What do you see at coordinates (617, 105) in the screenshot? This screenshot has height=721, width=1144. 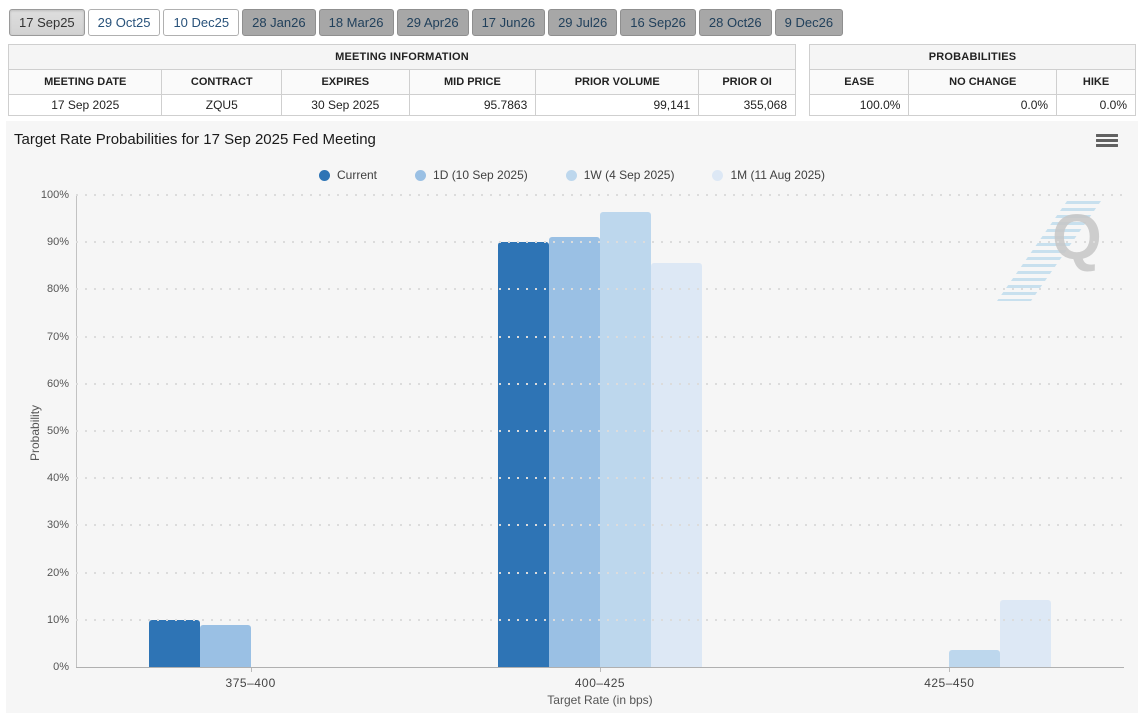 I see `meeting-info-value-prior-volume: 99,141` at bounding box center [617, 105].